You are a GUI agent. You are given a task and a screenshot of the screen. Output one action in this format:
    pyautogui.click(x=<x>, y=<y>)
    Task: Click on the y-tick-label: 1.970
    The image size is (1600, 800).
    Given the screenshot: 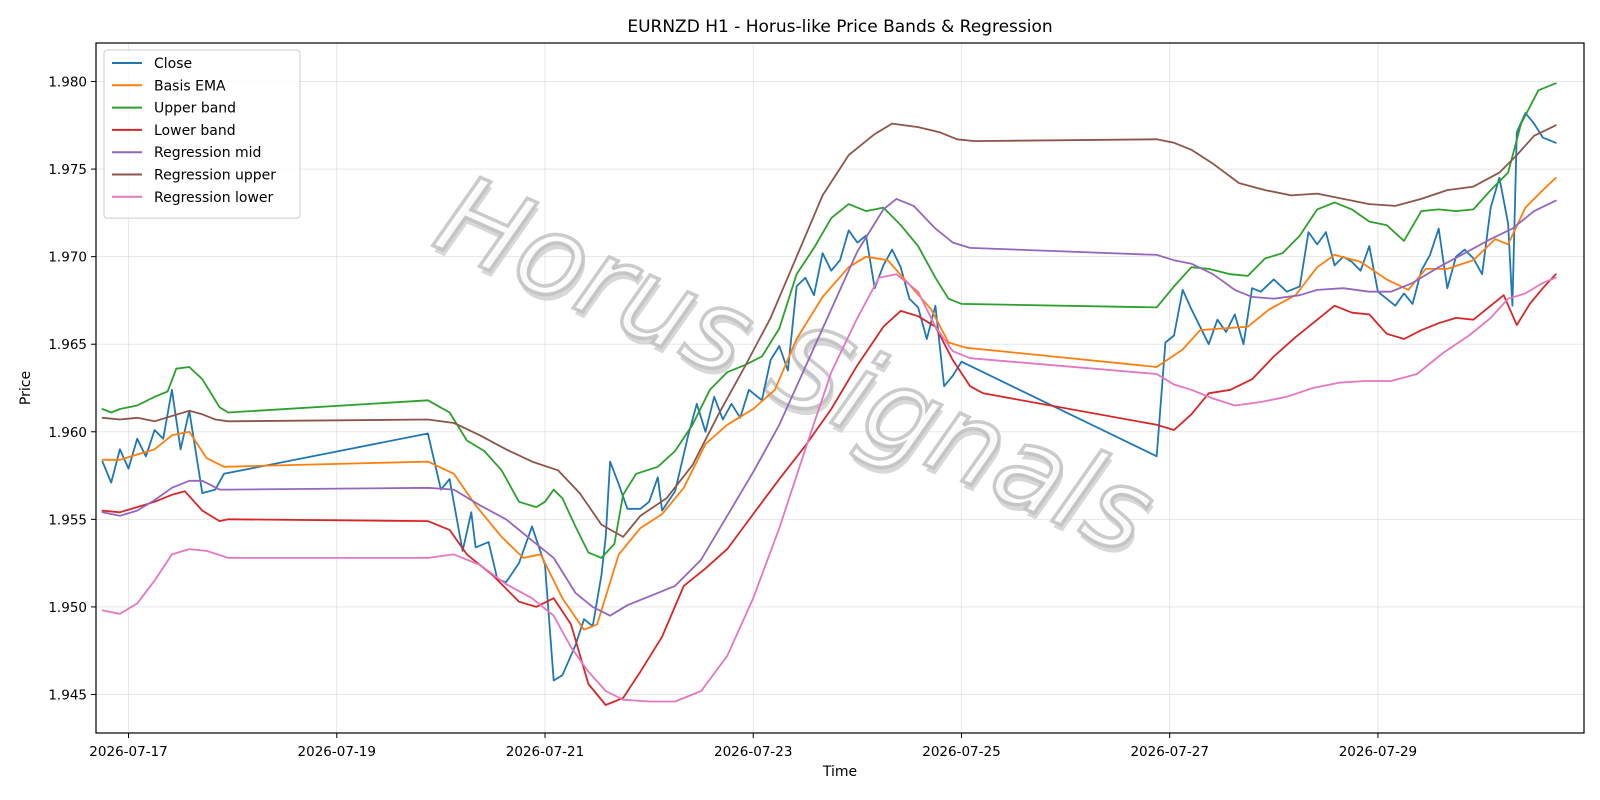 What is the action you would take?
    pyautogui.click(x=67, y=258)
    